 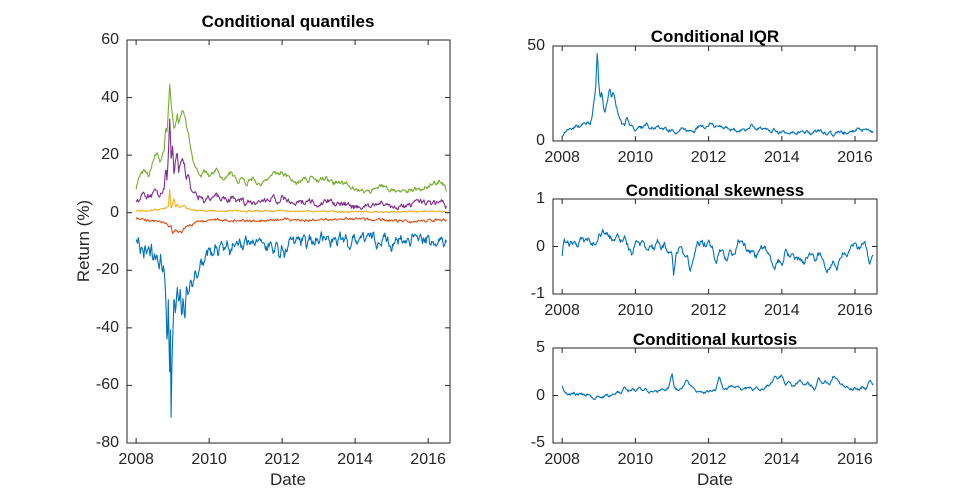 What do you see at coordinates (291, 201) in the screenshot?
I see `median-line` at bounding box center [291, 201].